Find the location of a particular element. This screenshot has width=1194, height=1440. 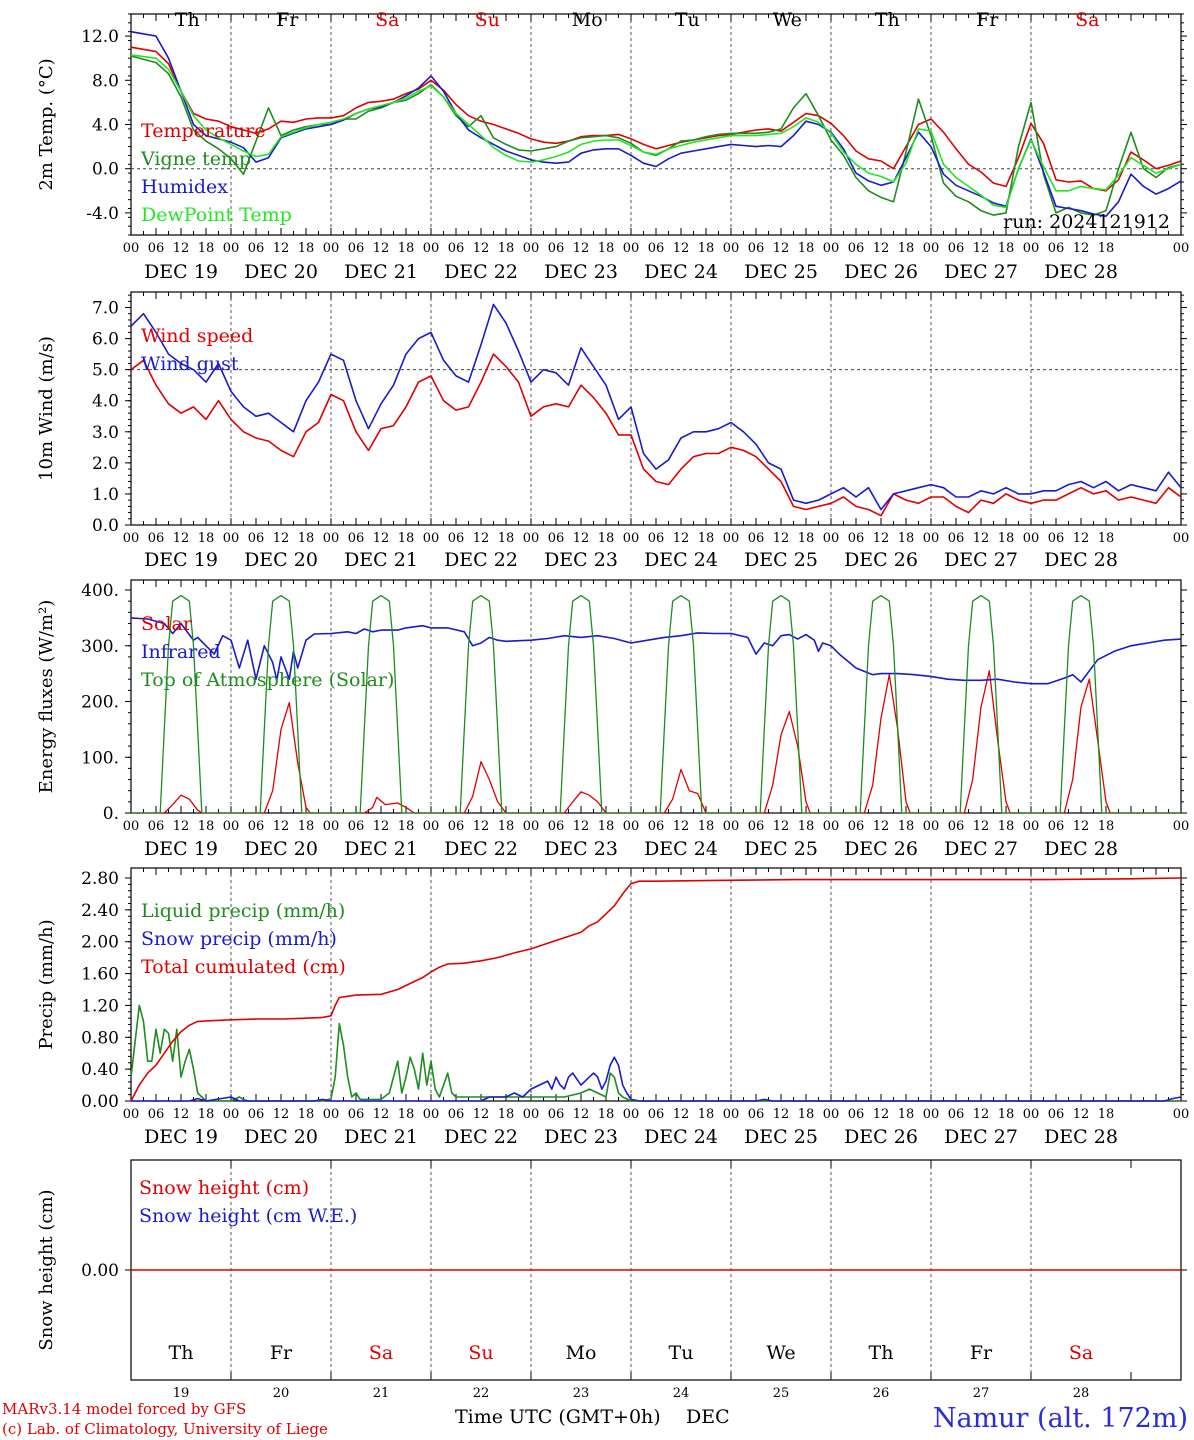

precip-series-snow-precip-mm-h- is located at coordinates (656, 1079).